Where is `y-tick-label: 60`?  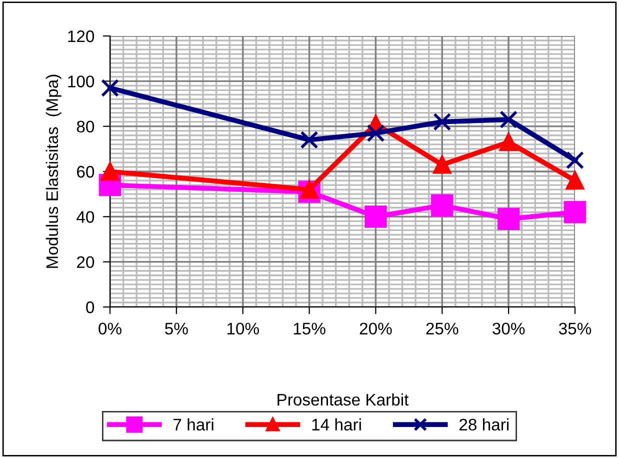
y-tick-label: 60 is located at coordinates (85, 172).